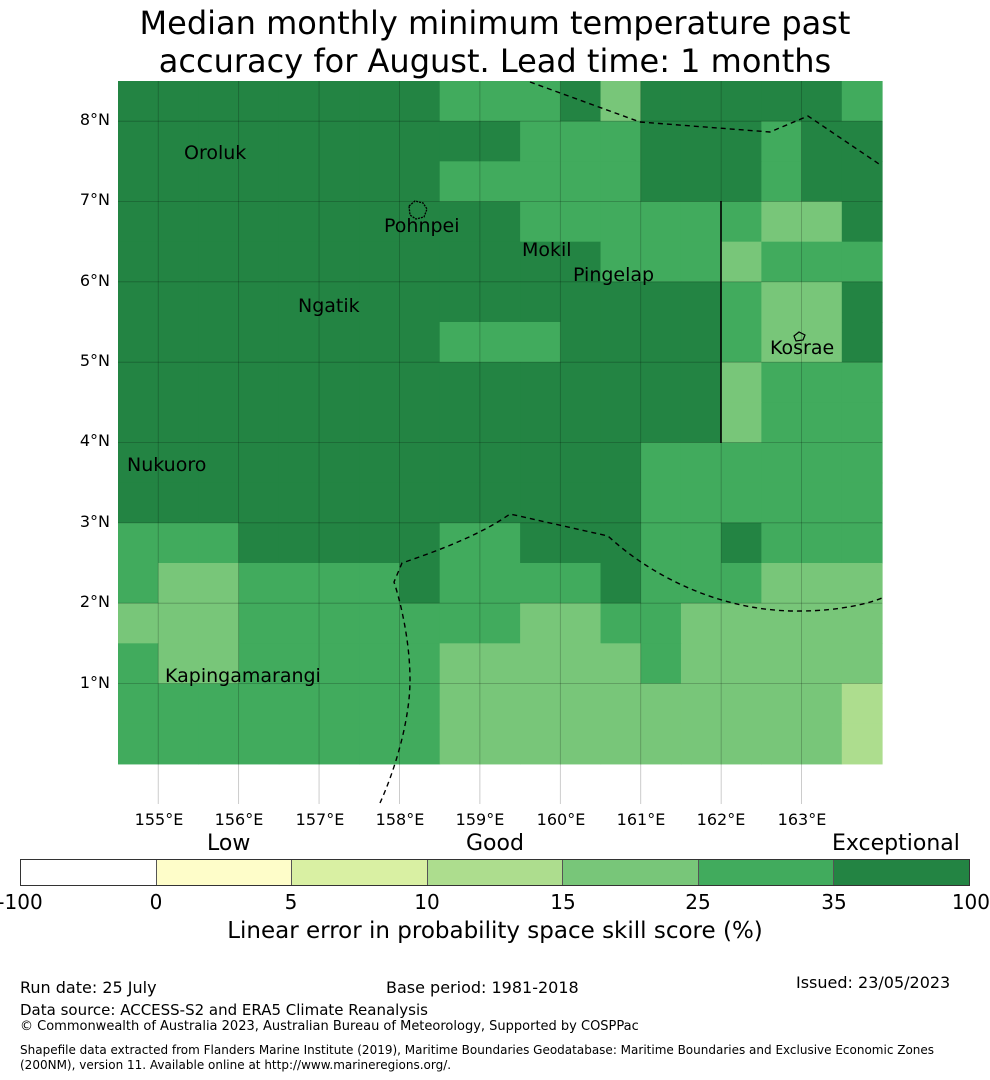  Describe the element at coordinates (291, 902) in the screenshot. I see `colorbar-tick: 5` at that location.